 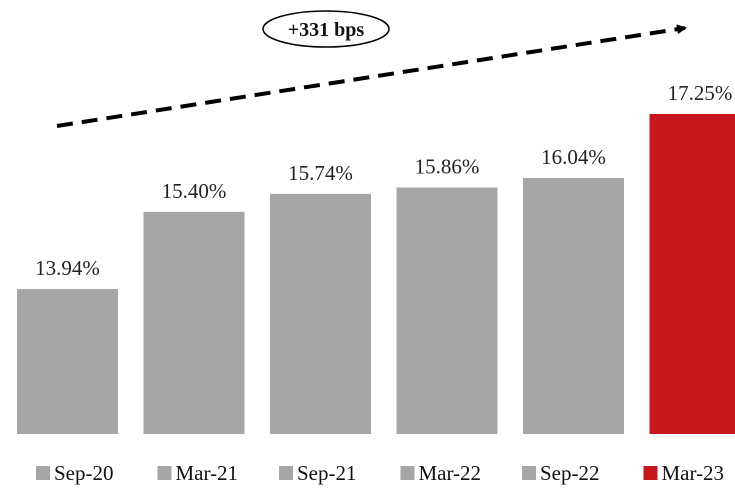 I want to click on legend-label-sep-20: Sep-20, so click(x=84, y=473).